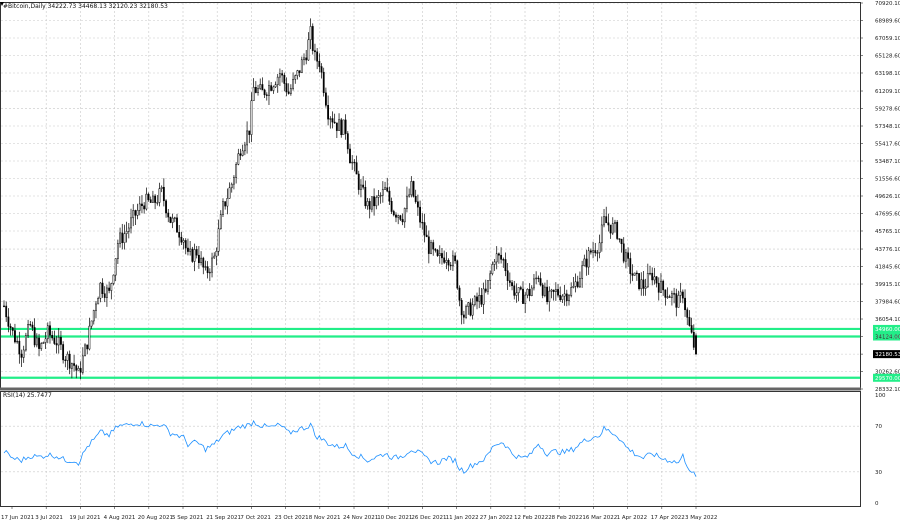 This screenshot has width=900, height=523. I want to click on price-tick-label: 39915.10, so click(887, 285).